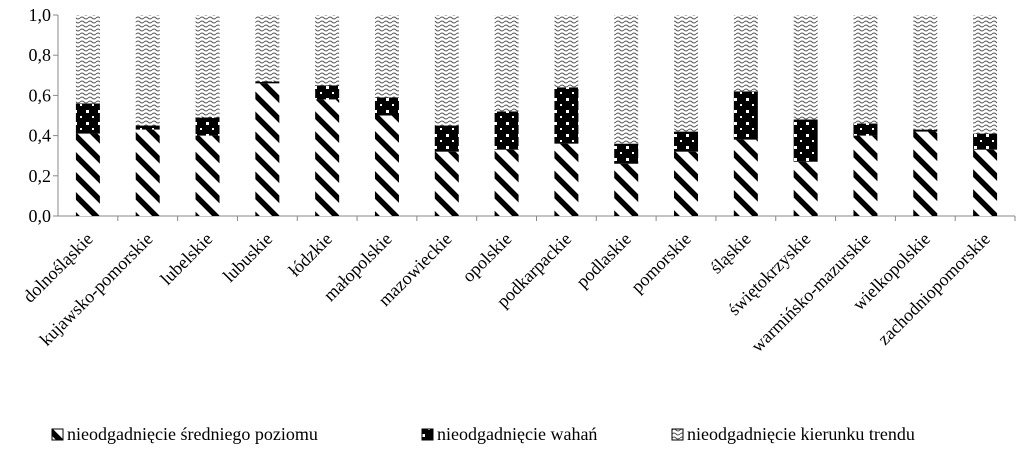  Describe the element at coordinates (801, 434) in the screenshot. I see `legend-label: nieodgadnięcie kierunku trendu` at that location.